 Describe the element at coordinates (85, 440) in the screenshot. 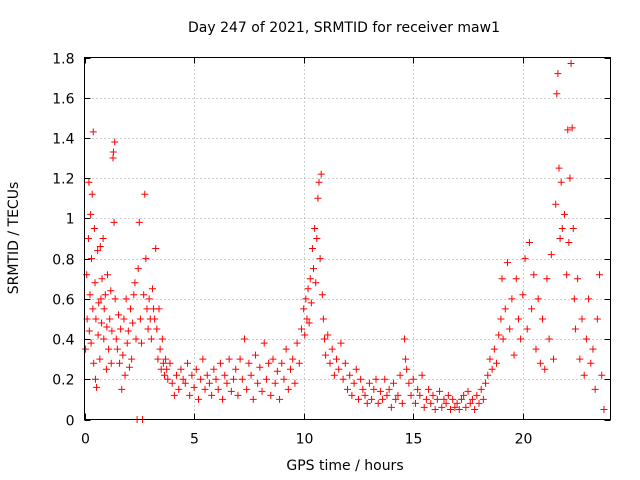

I see `x-tick-label: 0` at that location.